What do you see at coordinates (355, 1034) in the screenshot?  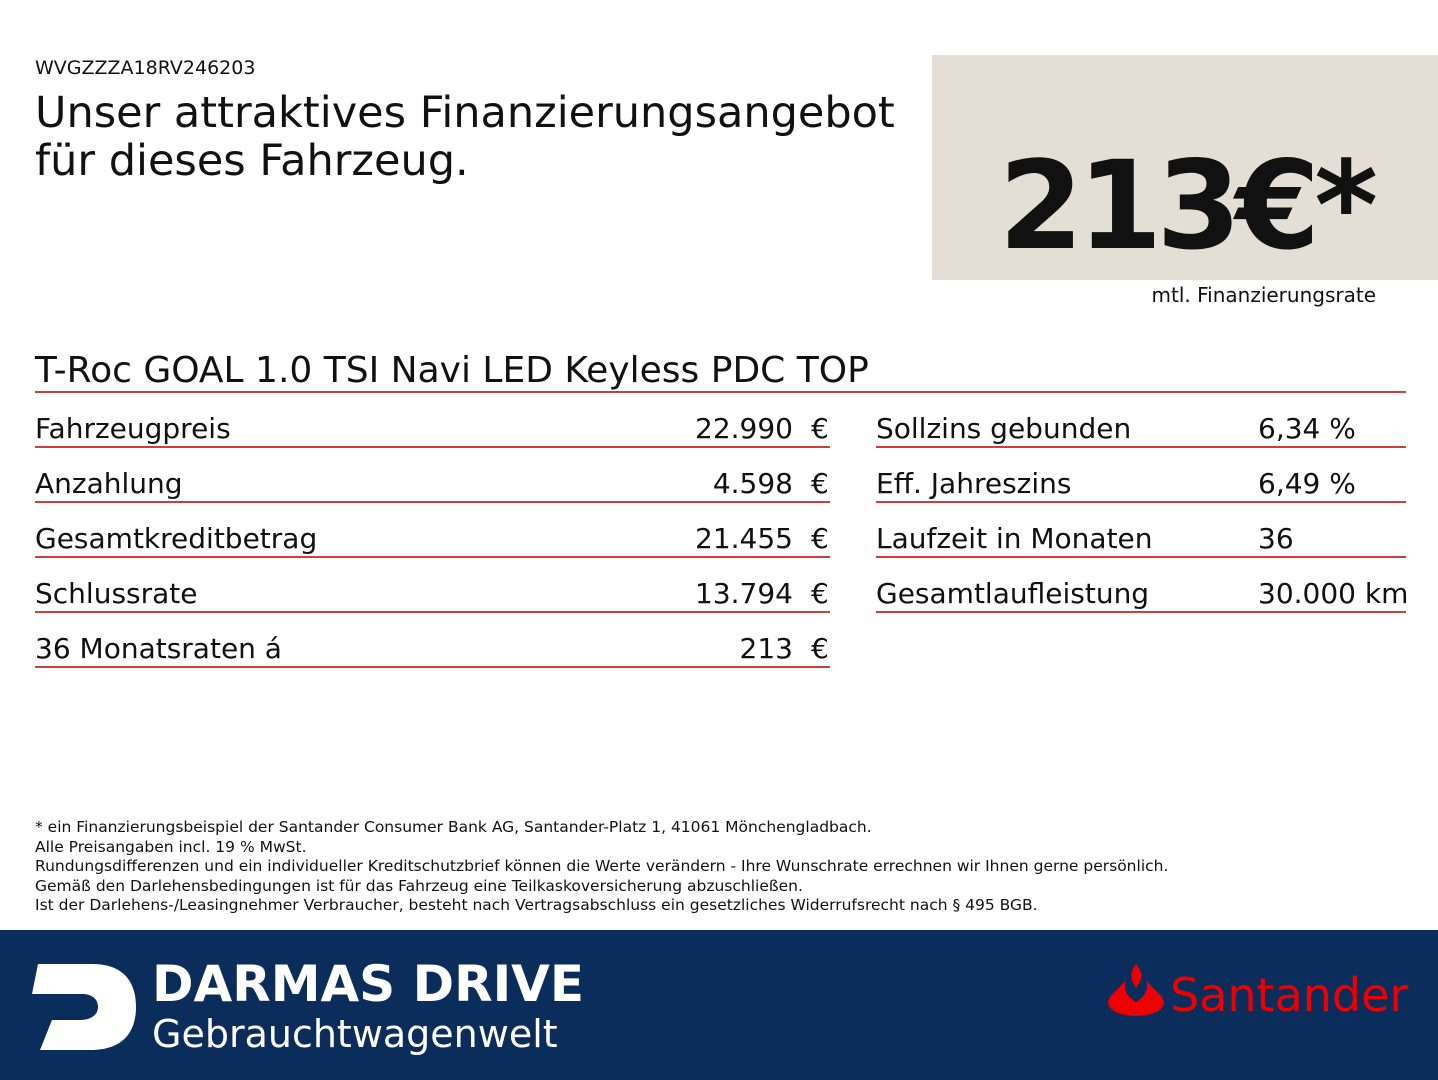 I see `brand-sub: Gebrauchtwagenwelt` at bounding box center [355, 1034].